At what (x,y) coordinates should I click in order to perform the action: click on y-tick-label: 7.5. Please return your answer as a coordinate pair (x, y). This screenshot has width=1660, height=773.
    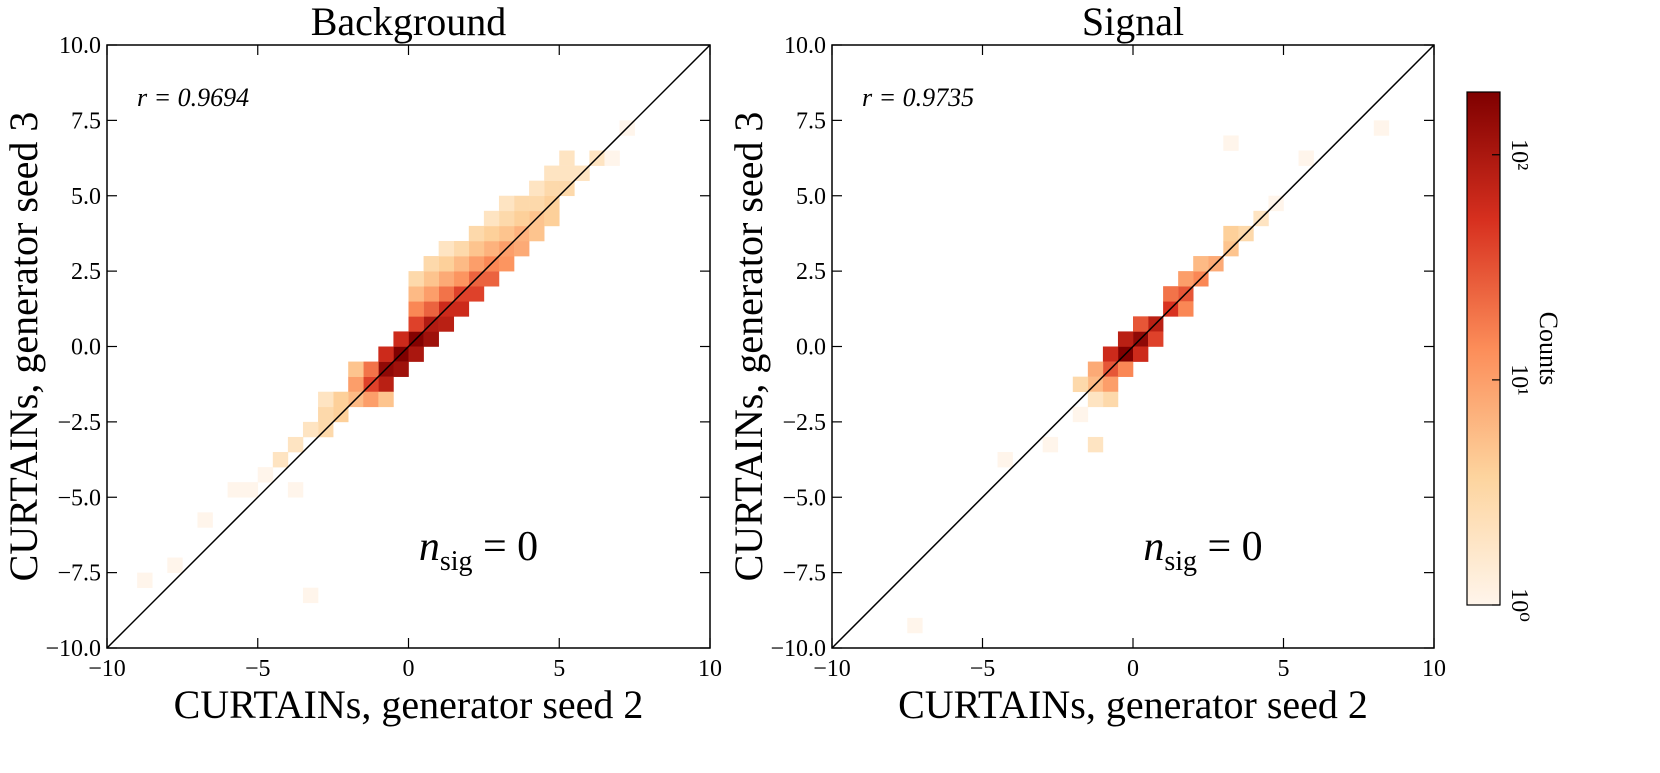
    Looking at the image, I should click on (86, 121).